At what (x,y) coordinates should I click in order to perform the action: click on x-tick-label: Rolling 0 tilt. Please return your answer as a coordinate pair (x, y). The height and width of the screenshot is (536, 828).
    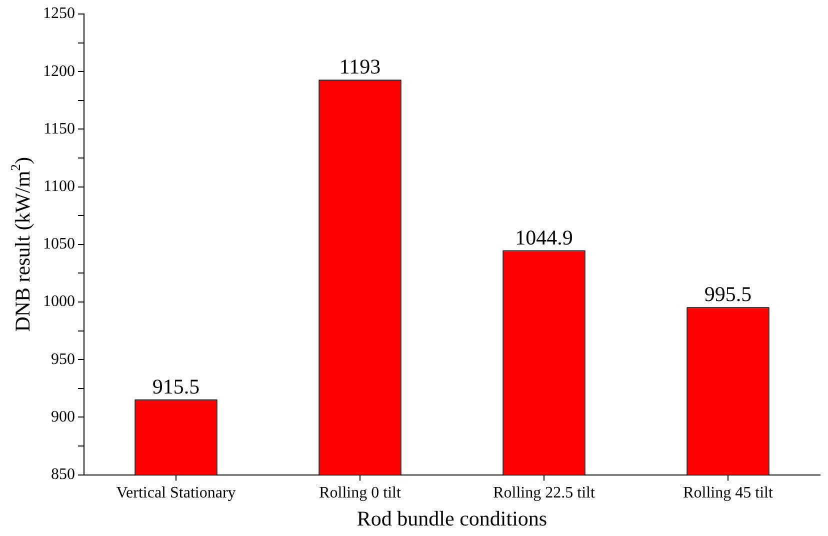
    Looking at the image, I should click on (360, 493).